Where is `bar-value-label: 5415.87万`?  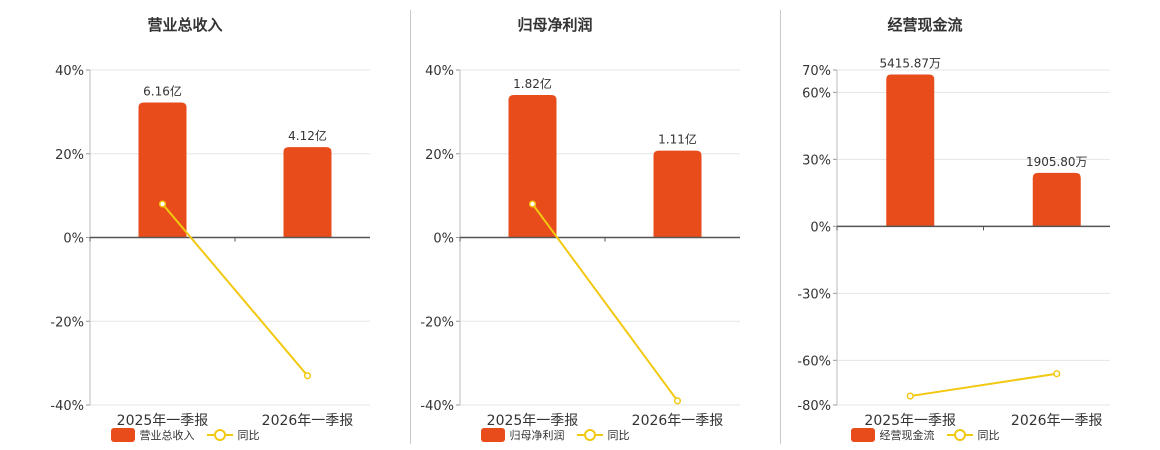
bar-value-label: 5415.87万 is located at coordinates (910, 63).